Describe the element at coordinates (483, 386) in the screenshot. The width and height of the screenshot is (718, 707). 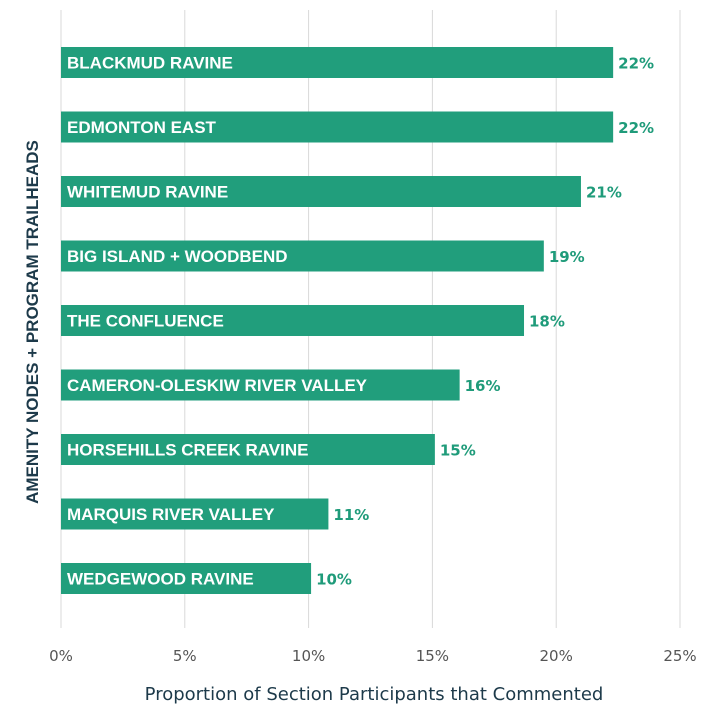
I see `bar-value-label: 16%` at that location.